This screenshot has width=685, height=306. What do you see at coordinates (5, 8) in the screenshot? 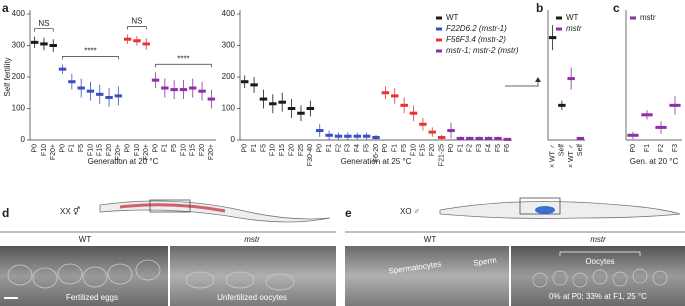
I see `panel-label: a` at bounding box center [5, 8].